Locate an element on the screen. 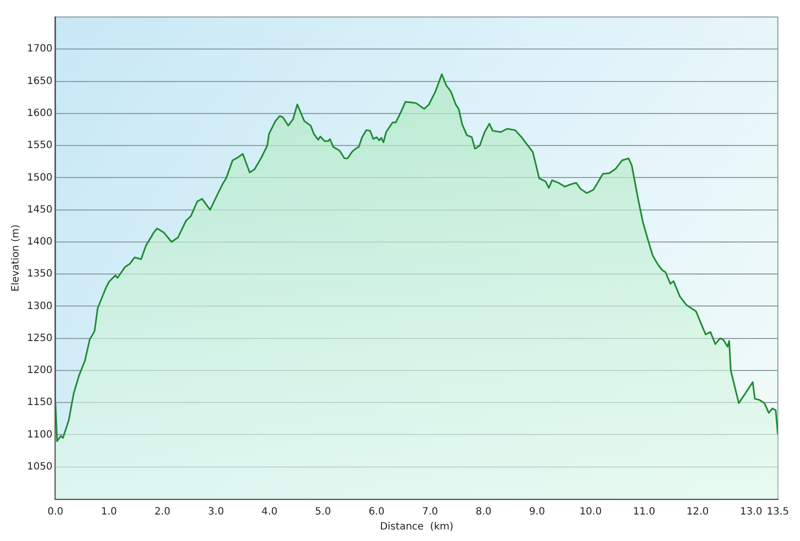 The width and height of the screenshot is (800, 541). x-tick-label: 10.0 is located at coordinates (590, 512).